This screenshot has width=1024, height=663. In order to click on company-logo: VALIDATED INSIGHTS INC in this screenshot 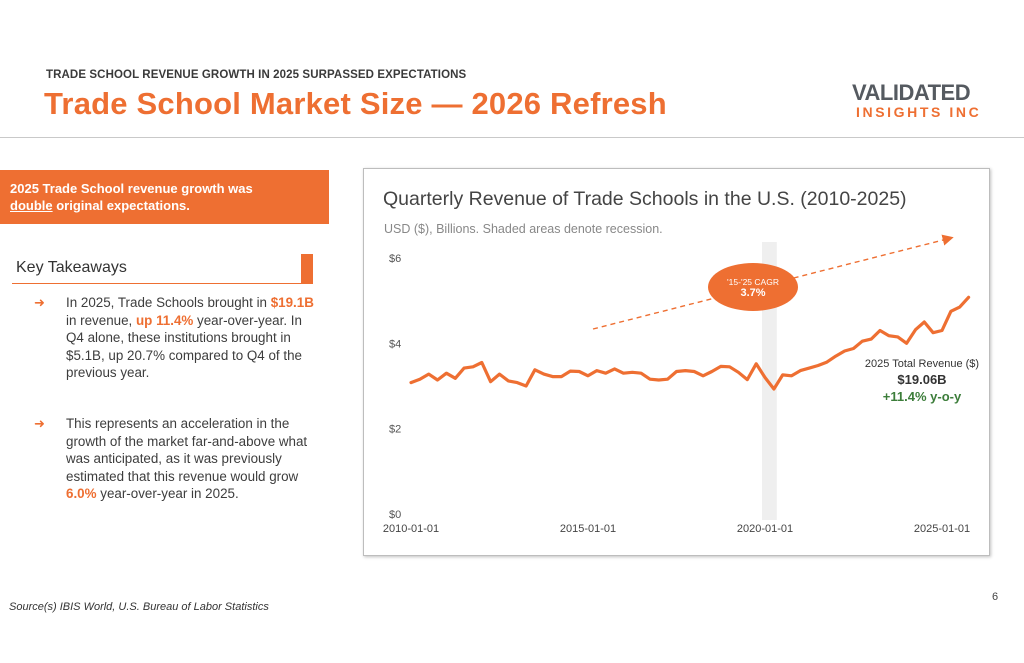, I will do `click(927, 102)`.